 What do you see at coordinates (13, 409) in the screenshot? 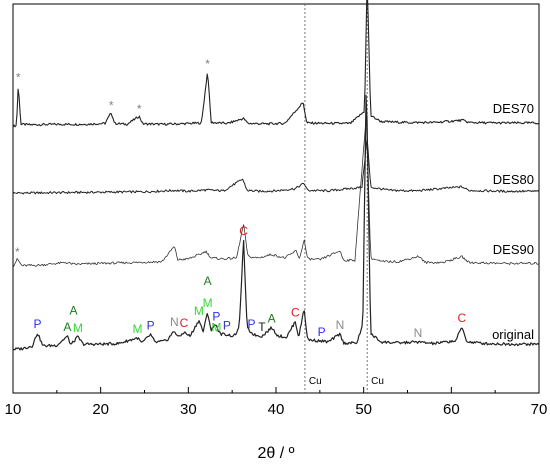
I see `x-tick-label: 10` at bounding box center [13, 409].